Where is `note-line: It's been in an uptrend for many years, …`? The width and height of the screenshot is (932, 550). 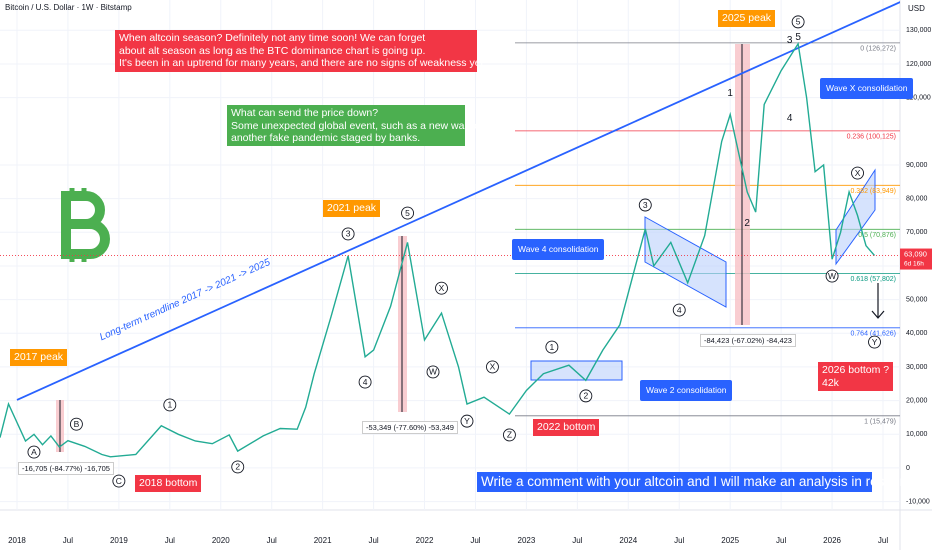 note-line: It's been in an uptrend for many years, … is located at coordinates (303, 63).